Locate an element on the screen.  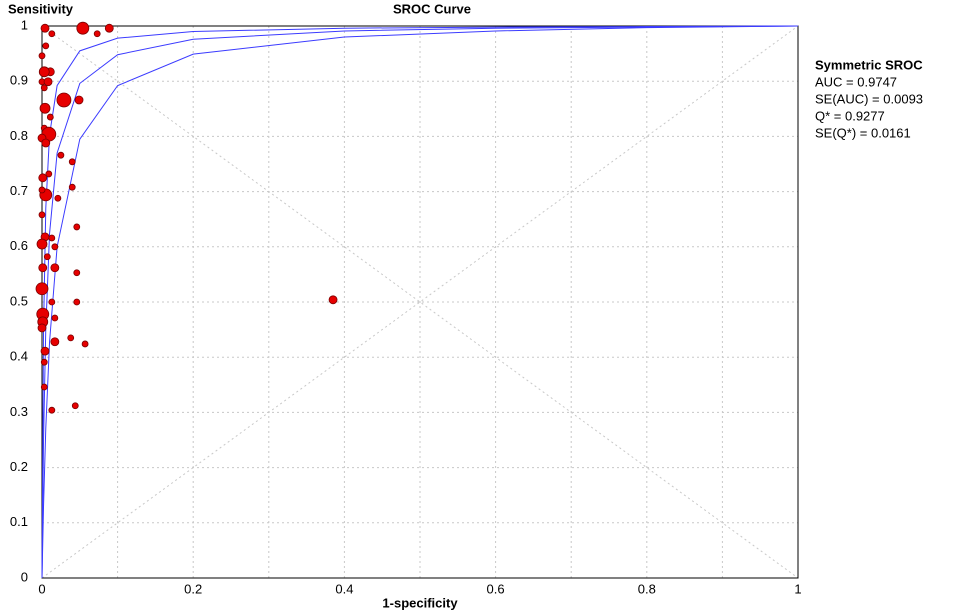
x-tick-label: 0.8 is located at coordinates (647, 588).